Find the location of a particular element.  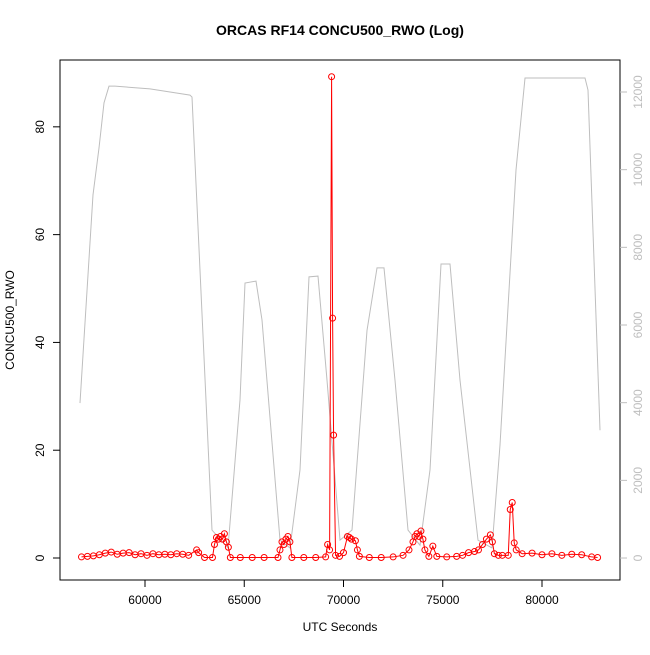

y2-tick-label: 2000 is located at coordinates (638, 480).